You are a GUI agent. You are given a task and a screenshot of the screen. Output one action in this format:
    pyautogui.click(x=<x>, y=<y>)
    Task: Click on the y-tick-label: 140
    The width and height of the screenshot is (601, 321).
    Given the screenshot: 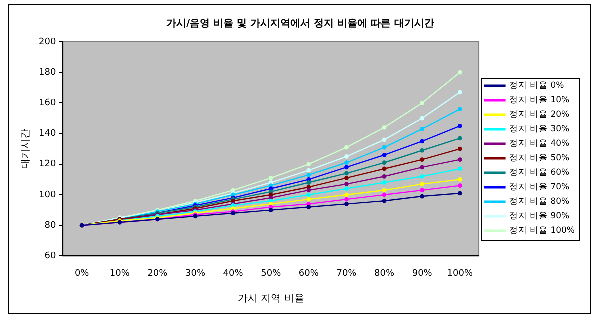 What is the action you would take?
    pyautogui.click(x=47, y=134)
    